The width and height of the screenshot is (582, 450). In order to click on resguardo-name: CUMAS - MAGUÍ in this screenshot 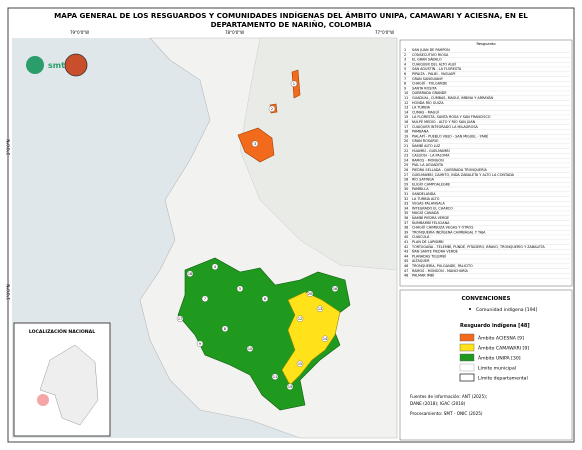, I will do `click(425, 111)`.